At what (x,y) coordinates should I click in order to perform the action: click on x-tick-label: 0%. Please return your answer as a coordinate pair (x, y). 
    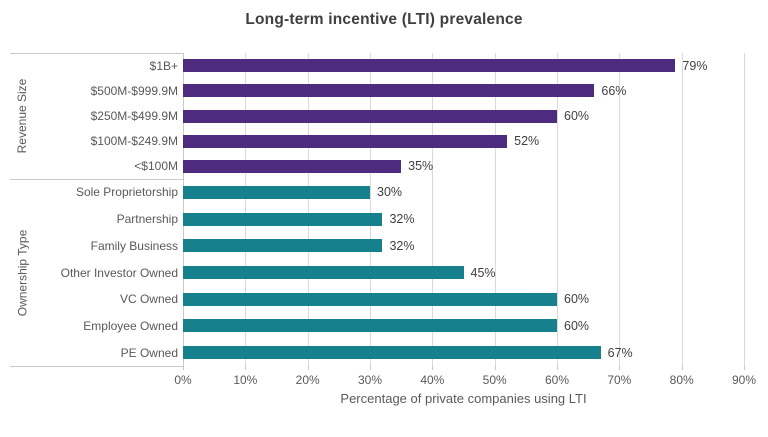
    Looking at the image, I should click on (183, 380).